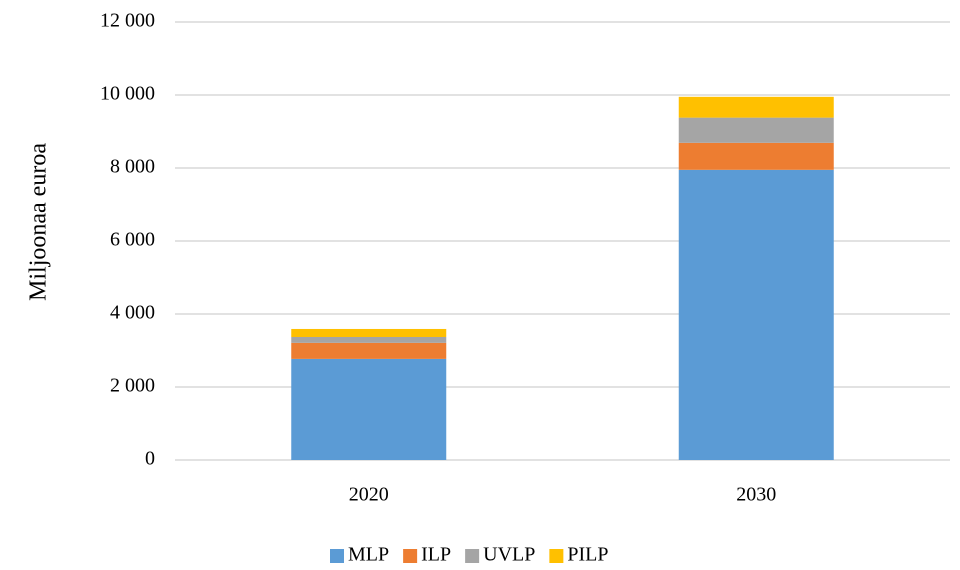 The image size is (960, 570). What do you see at coordinates (132, 167) in the screenshot?
I see `y-tick-label: 8 000` at bounding box center [132, 167].